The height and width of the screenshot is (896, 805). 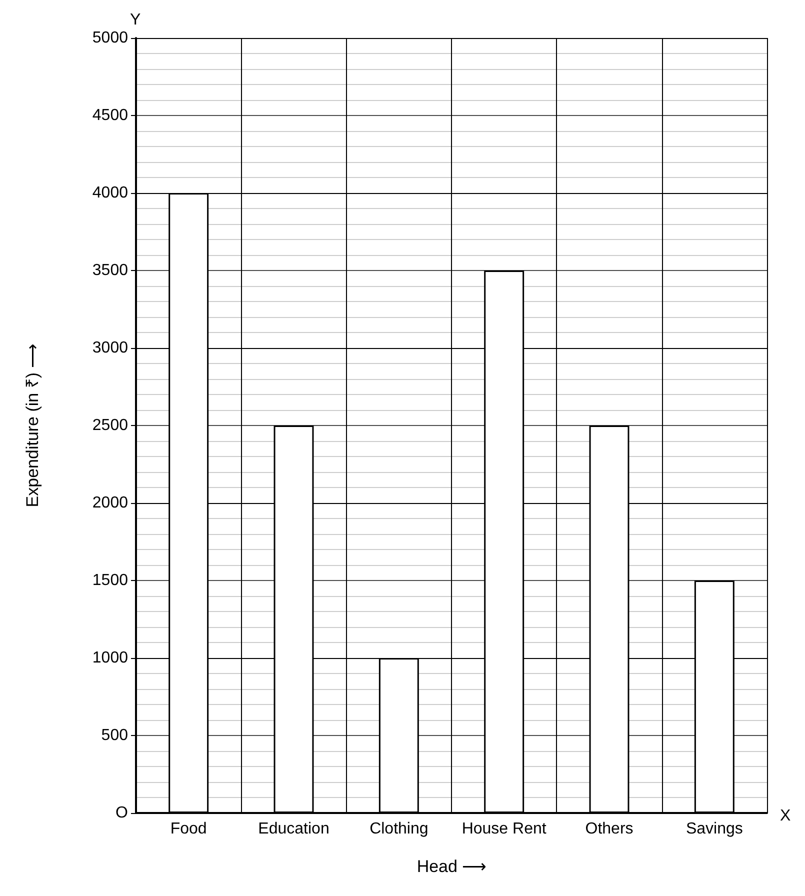 What do you see at coordinates (110, 270) in the screenshot?
I see `y-tick-label: 3500` at bounding box center [110, 270].